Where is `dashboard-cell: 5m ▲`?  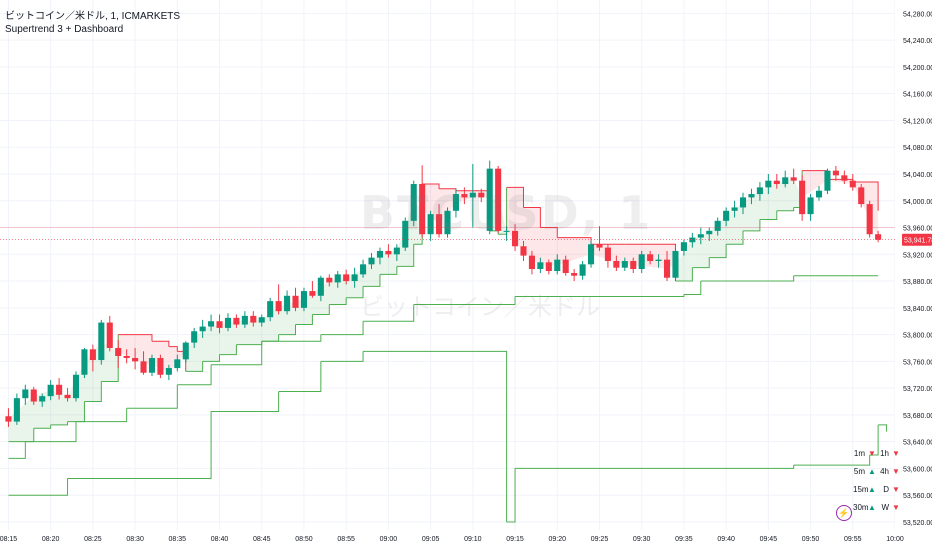 dashboard-cell: 5m ▲ is located at coordinates (865, 471).